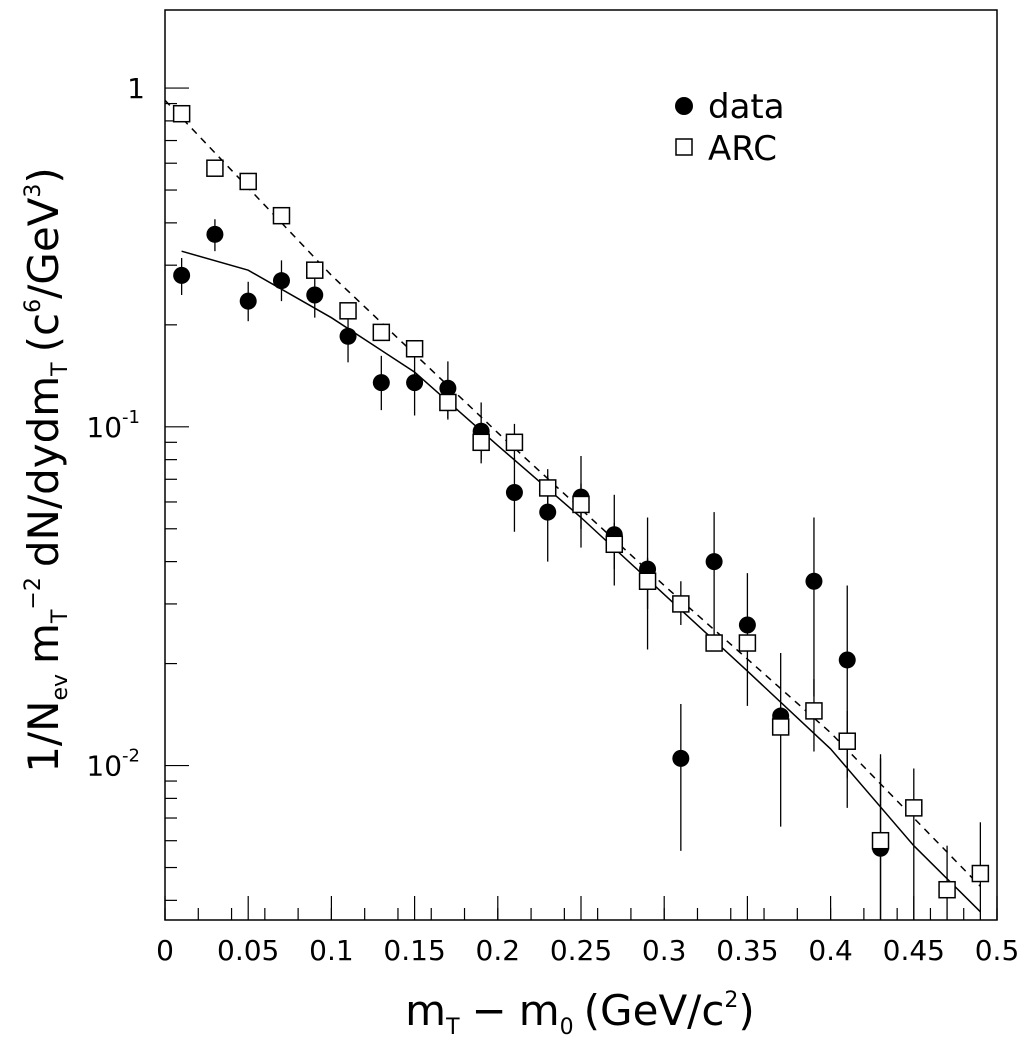  I want to click on x-tick-label: 0.3, so click(664, 950).